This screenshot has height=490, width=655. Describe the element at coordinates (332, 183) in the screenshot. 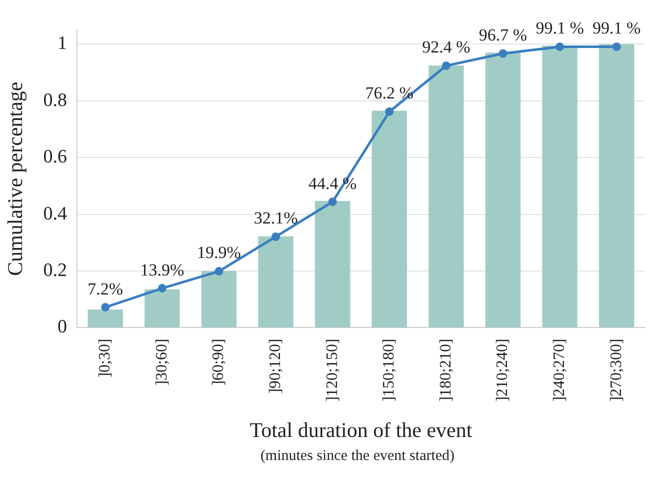

I see `data-label: 44.4 %` at that location.